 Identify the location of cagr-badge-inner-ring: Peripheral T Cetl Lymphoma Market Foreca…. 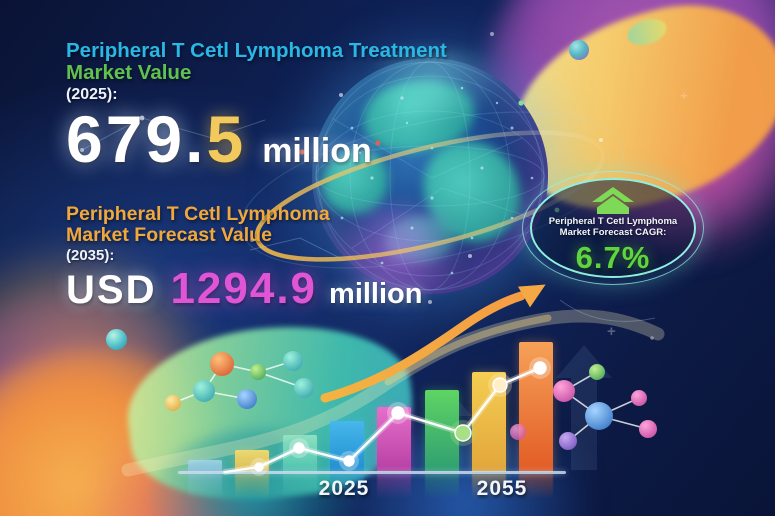
(613, 228).